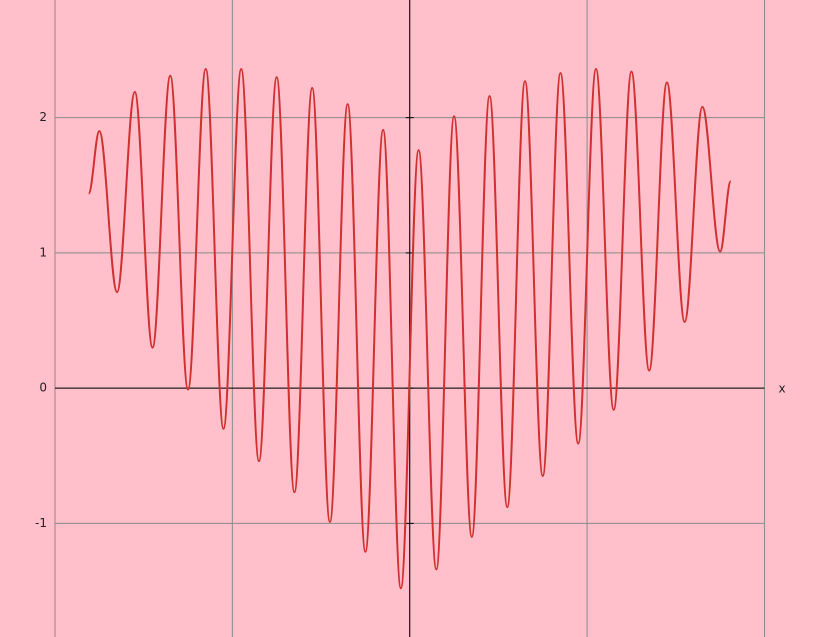  Describe the element at coordinates (41, 523) in the screenshot. I see `y-tick-label: -1` at that location.